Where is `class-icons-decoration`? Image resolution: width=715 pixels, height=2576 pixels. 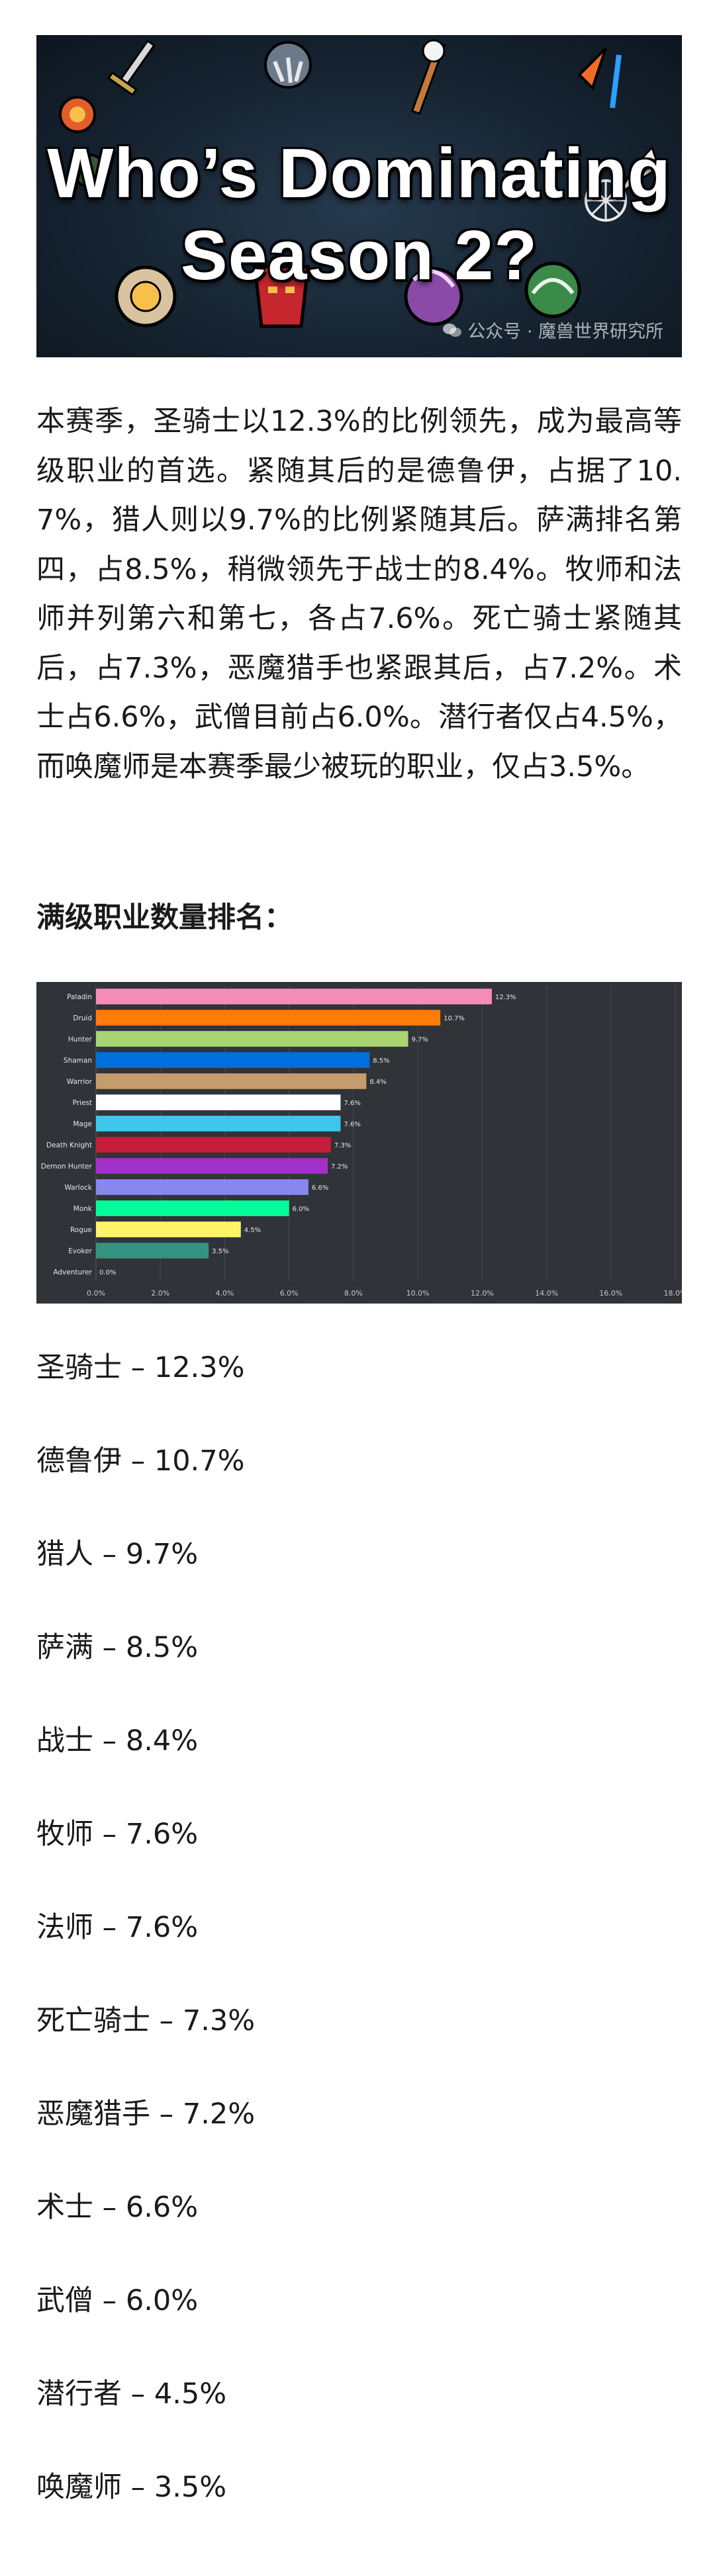
class-icons-decoration is located at coordinates (359, 183).